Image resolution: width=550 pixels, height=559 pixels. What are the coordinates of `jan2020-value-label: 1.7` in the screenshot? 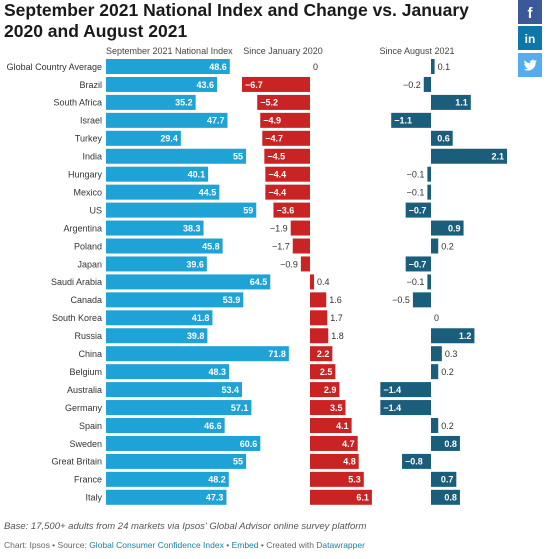 It's located at (336, 318).